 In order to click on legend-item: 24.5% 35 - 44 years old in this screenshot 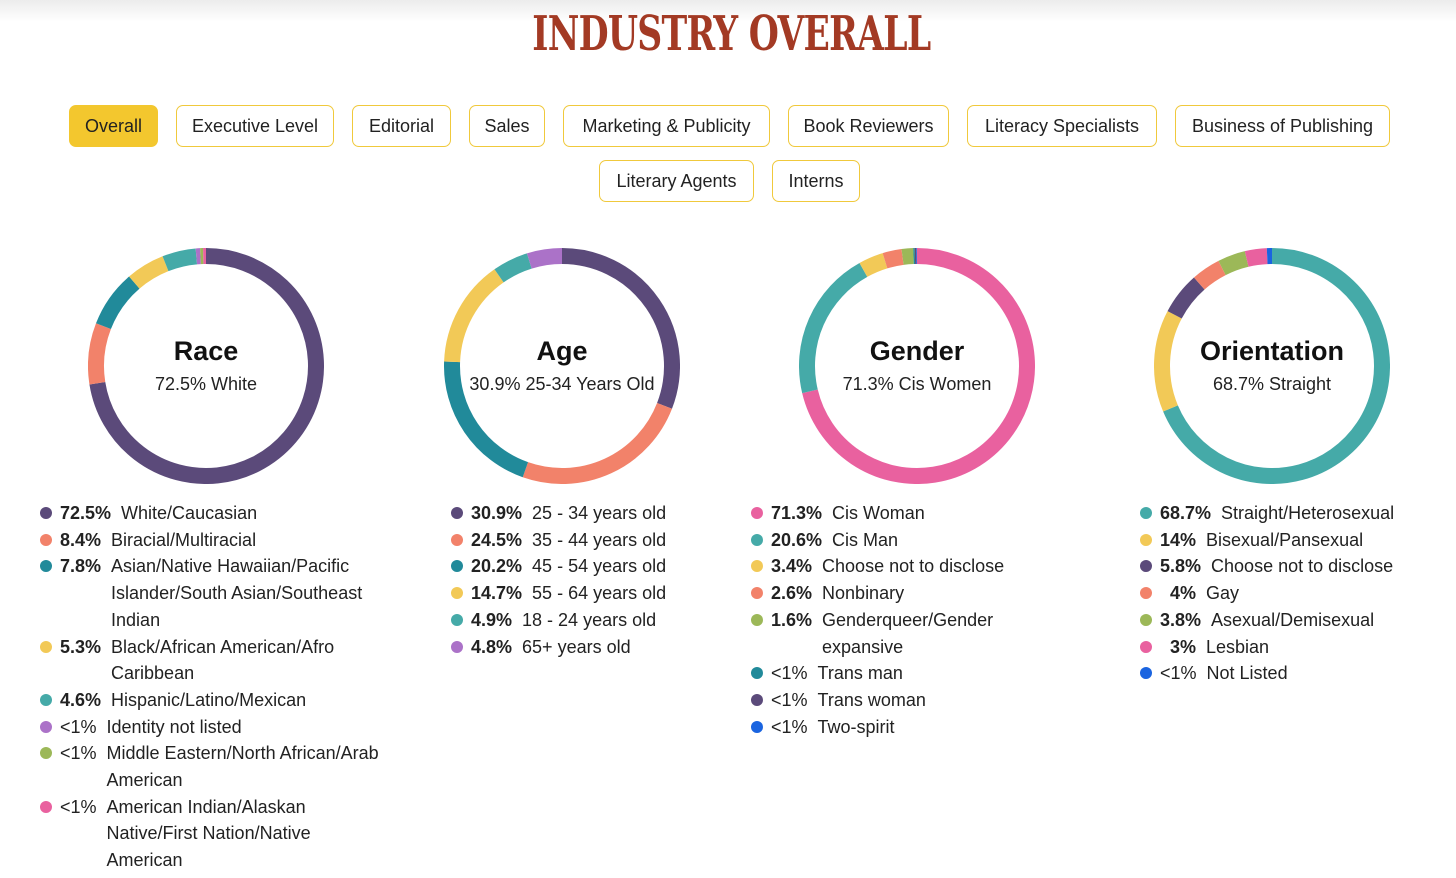, I will do `click(591, 540)`.